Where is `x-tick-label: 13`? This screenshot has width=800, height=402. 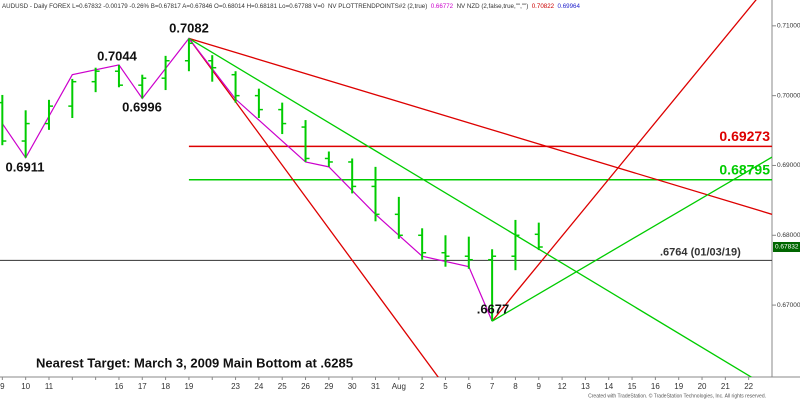
x-tick-label: 13 is located at coordinates (585, 386).